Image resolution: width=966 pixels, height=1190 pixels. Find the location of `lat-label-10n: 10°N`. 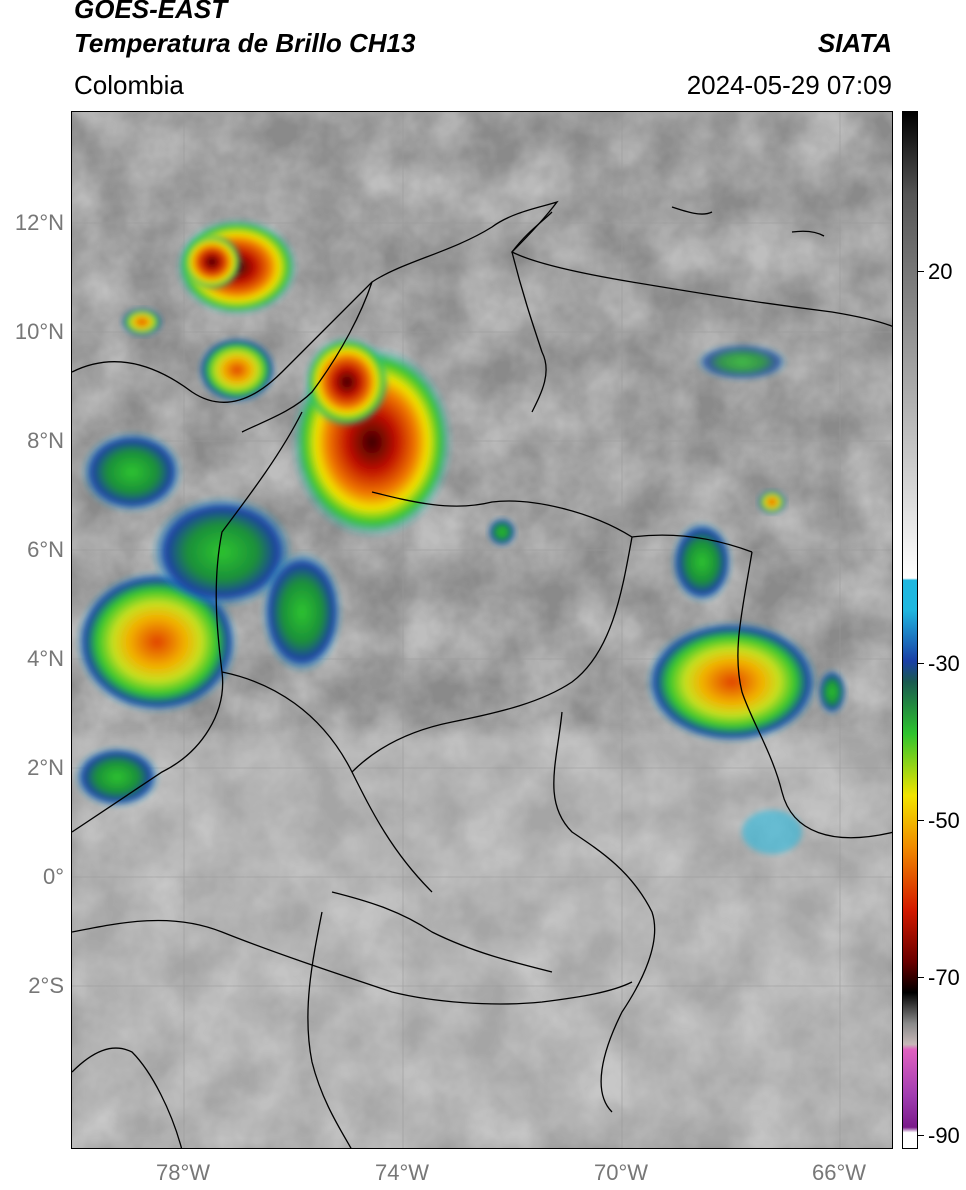

lat-label-10n: 10°N is located at coordinates (39, 331).